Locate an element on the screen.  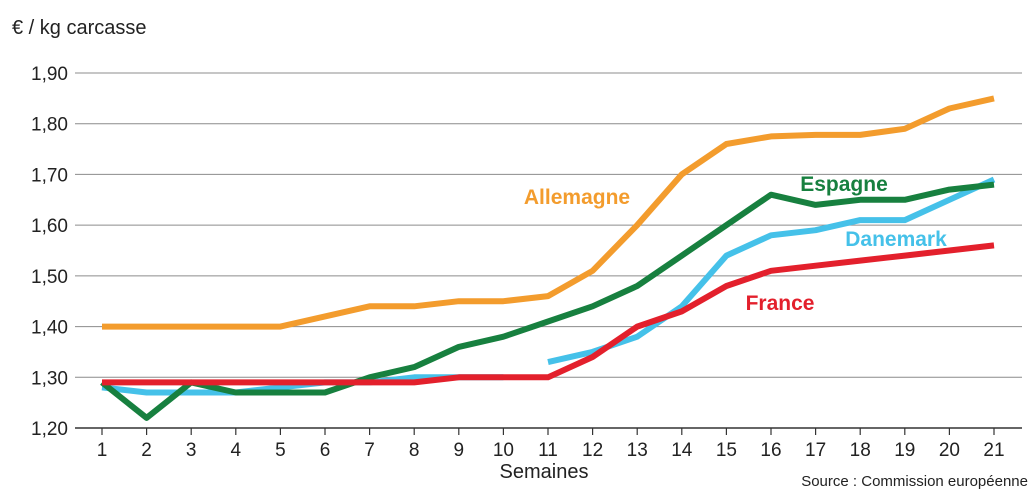
x-tick-label: 16 is located at coordinates (770, 450).